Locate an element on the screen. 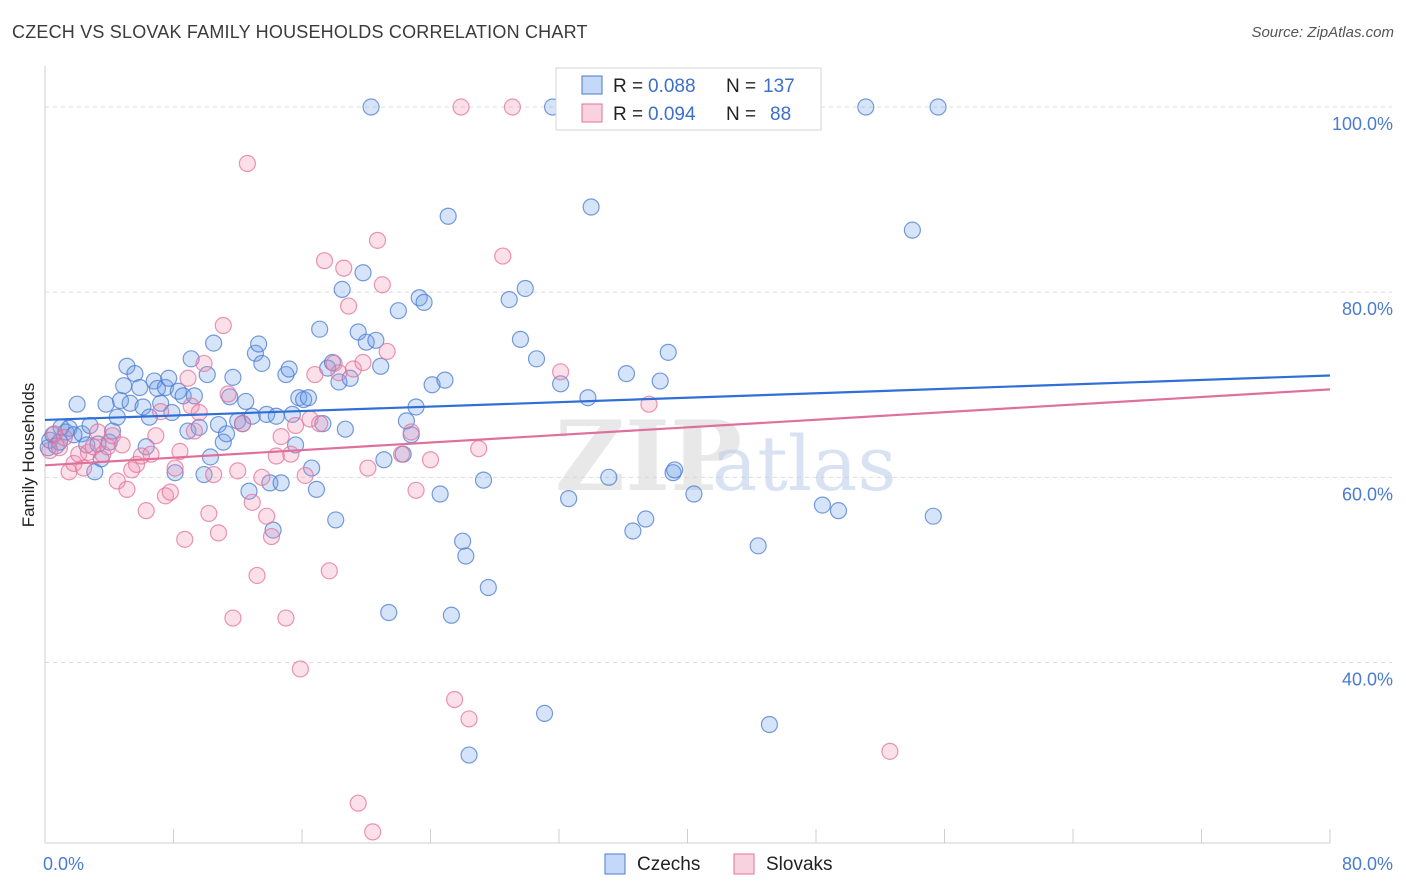 Image resolution: width=1406 pixels, height=892 pixels. source-label: Source: ZipAtlas.com is located at coordinates (1322, 32).